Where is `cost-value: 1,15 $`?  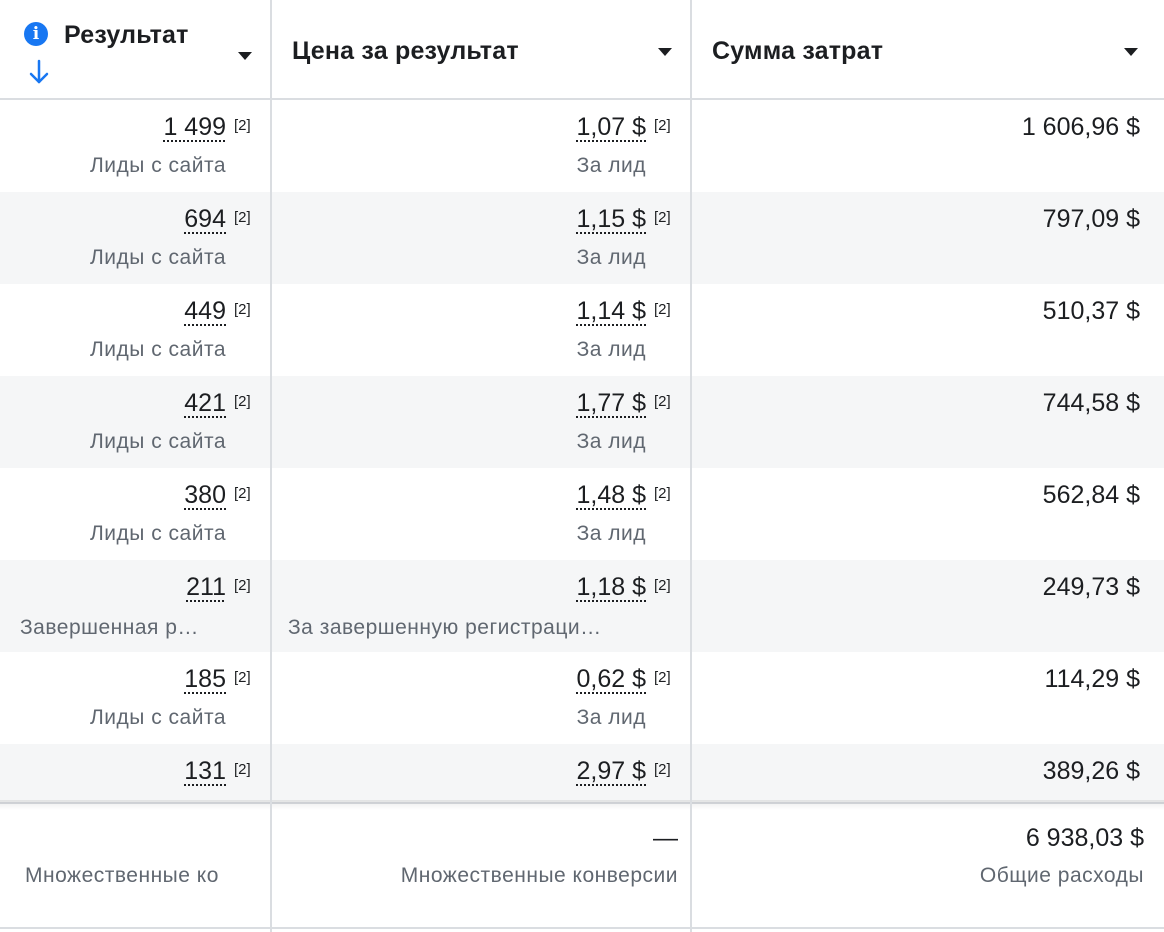 cost-value: 1,15 $ is located at coordinates (611, 219).